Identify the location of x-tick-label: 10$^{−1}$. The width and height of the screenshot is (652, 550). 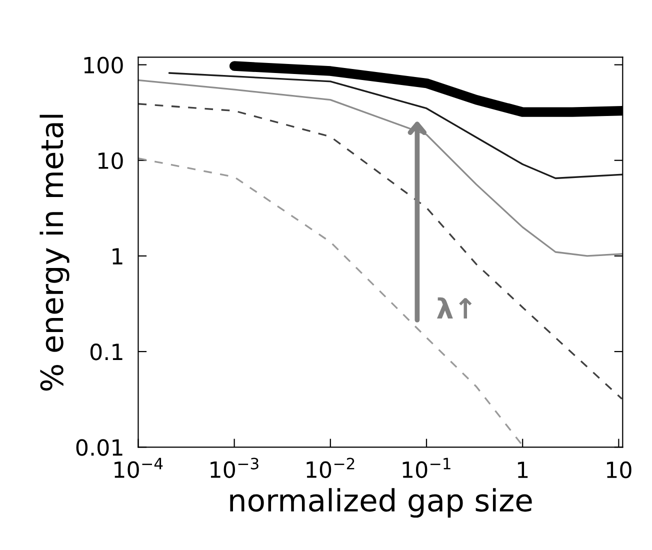
(426, 468).